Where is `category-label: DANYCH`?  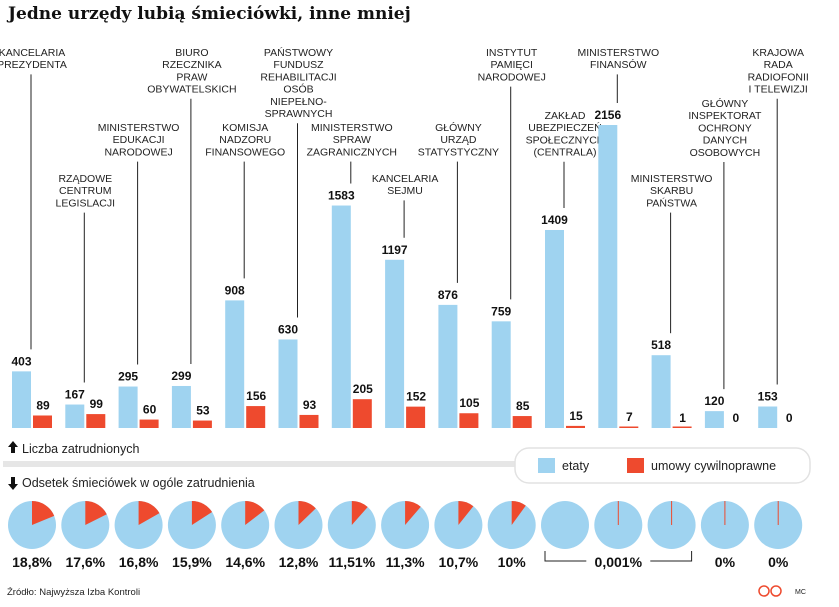 category-label: DANYCH is located at coordinates (725, 141).